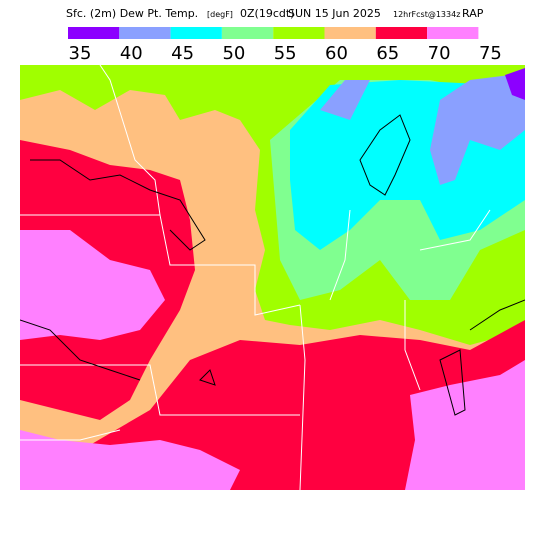 The height and width of the screenshot is (552, 548). What do you see at coordinates (80, 53) in the screenshot?
I see `legend-label: 35` at bounding box center [80, 53].